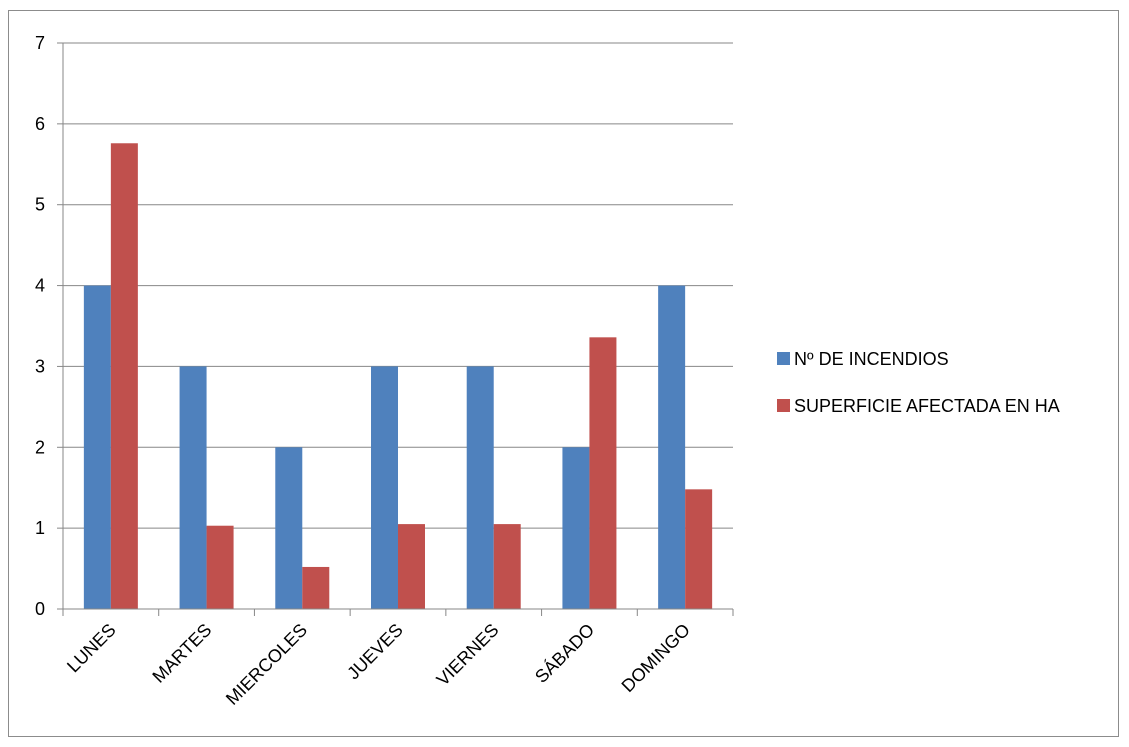 This screenshot has height=747, width=1129. What do you see at coordinates (468, 655) in the screenshot?
I see `x-tick-label: VIERNES` at bounding box center [468, 655].